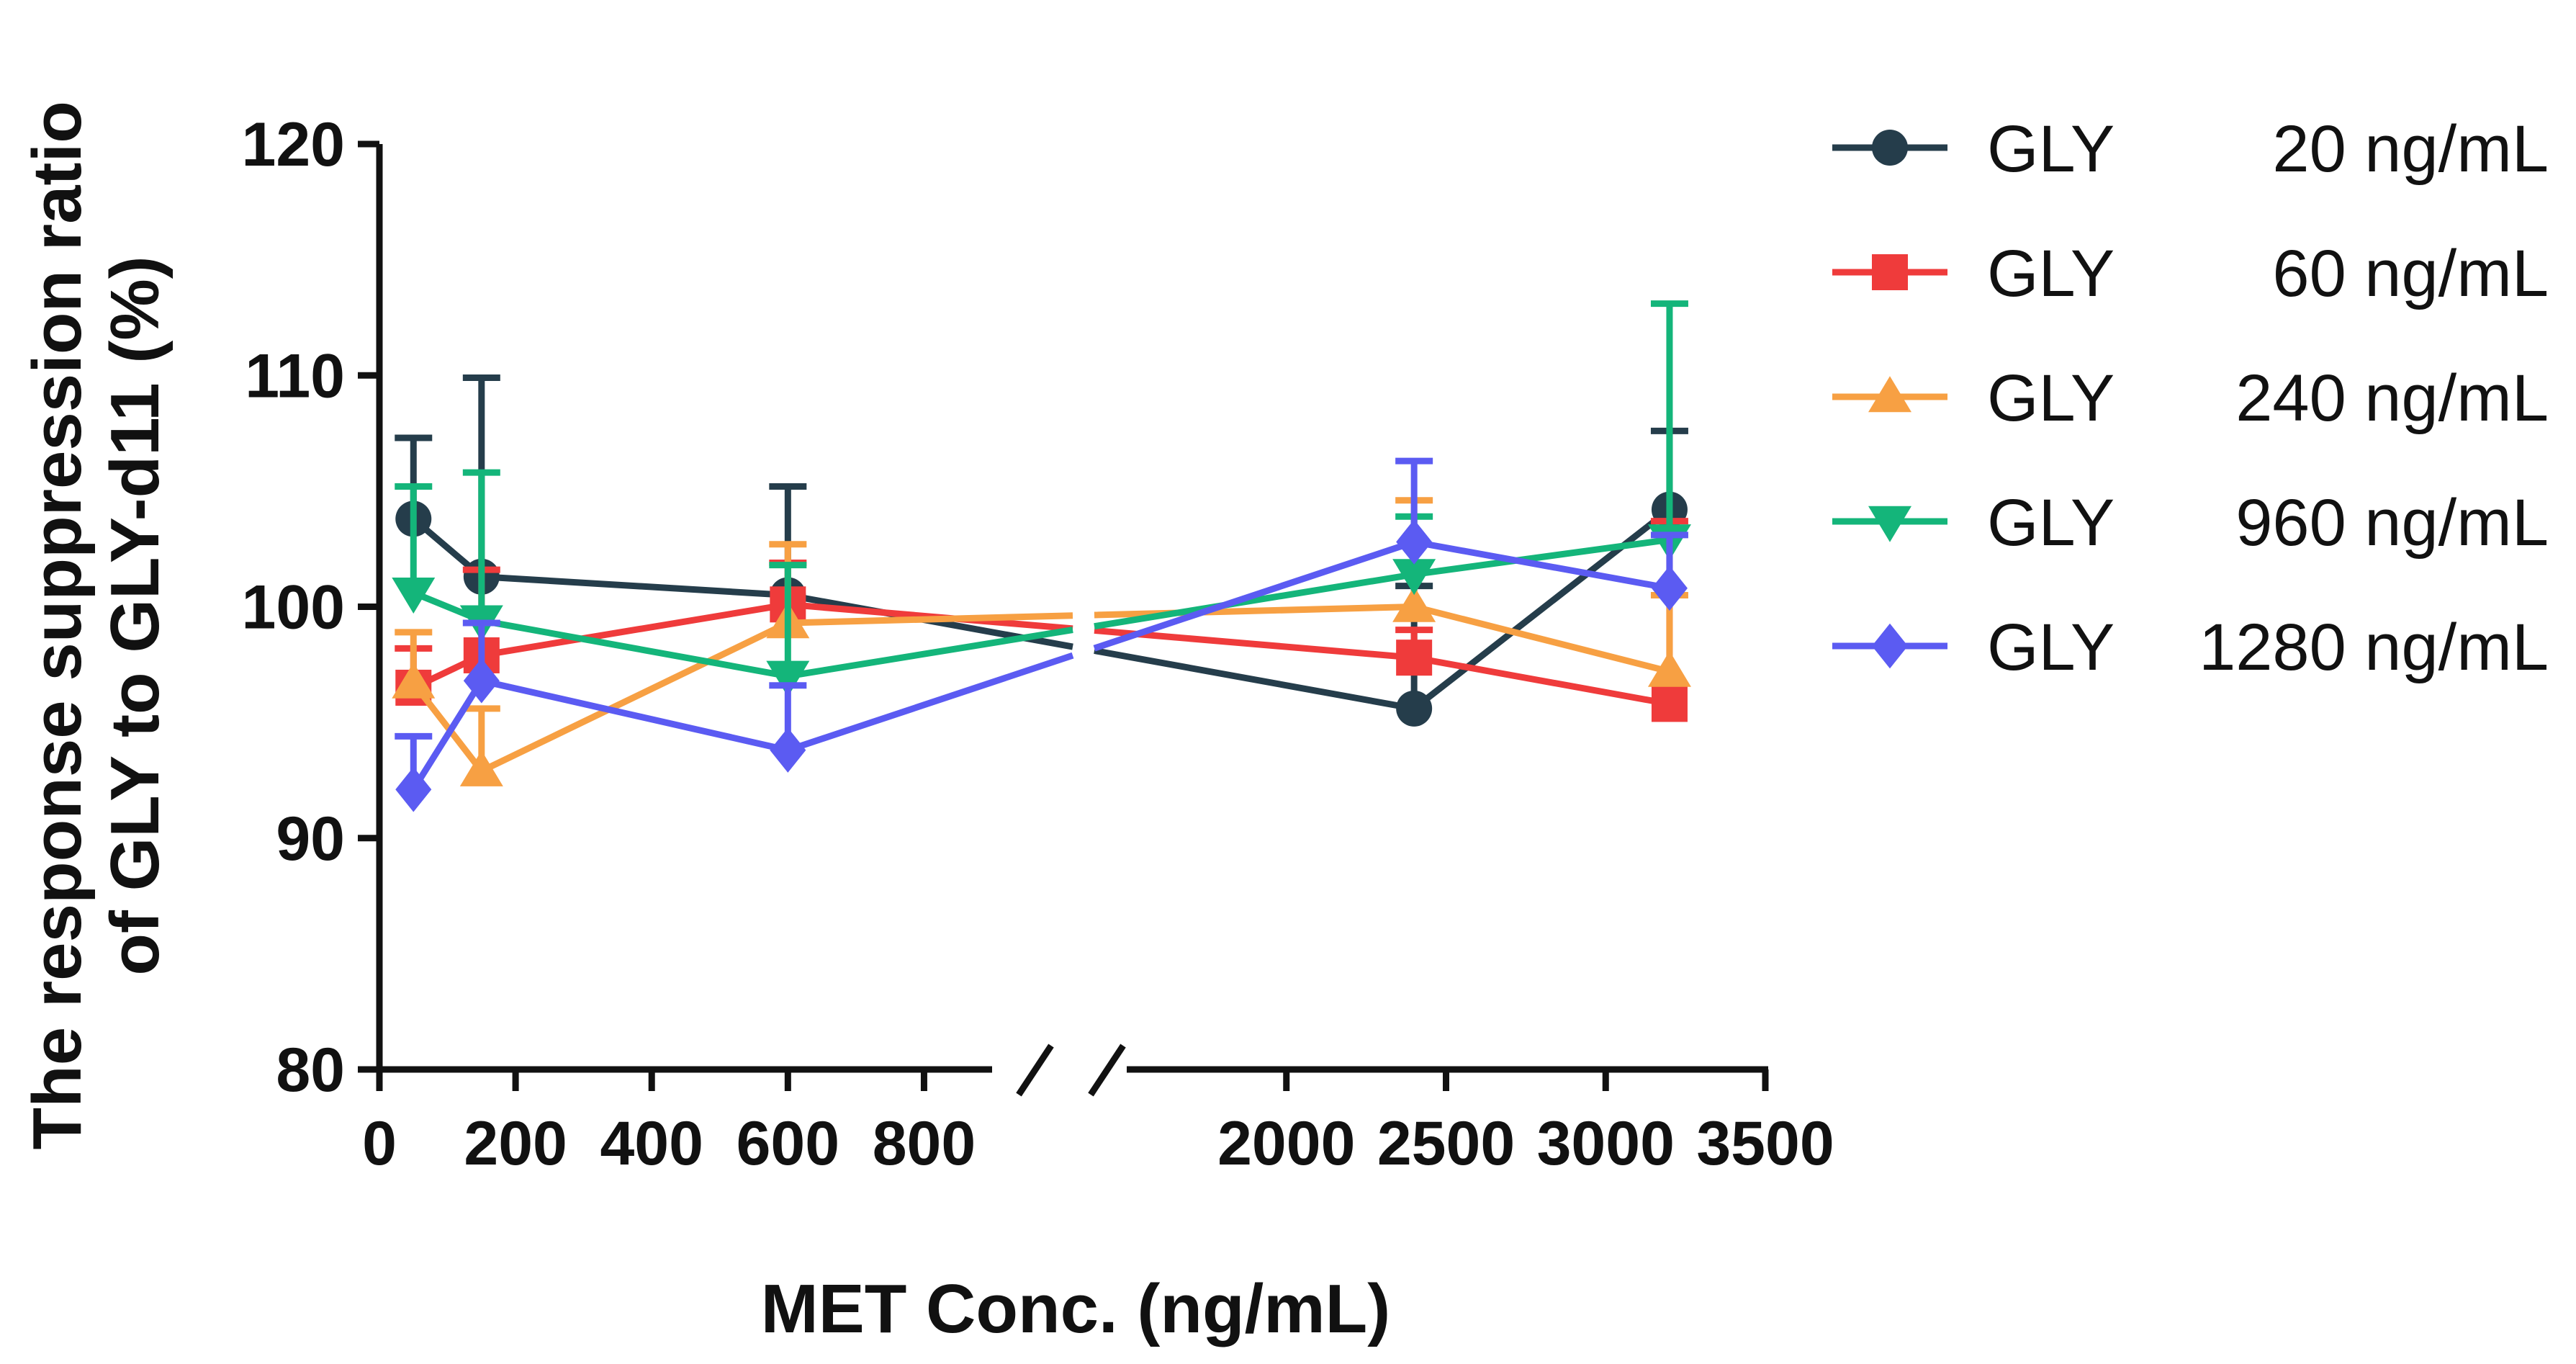 The image size is (2576, 1364). What do you see at coordinates (379, 1143) in the screenshot?
I see `x-tick-label: 0` at bounding box center [379, 1143].